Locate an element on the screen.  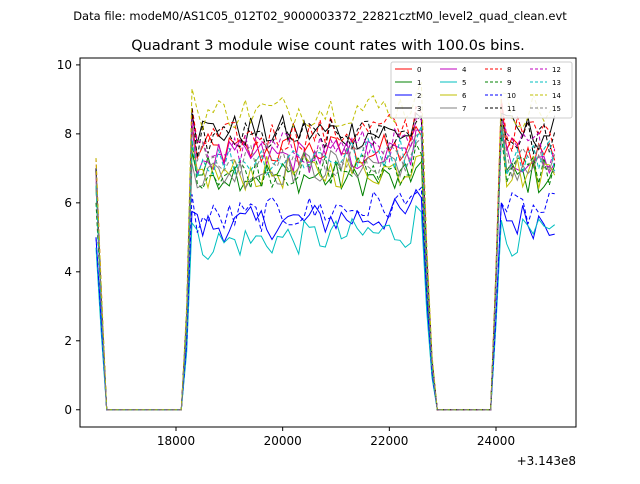
legend-label-10: 10 is located at coordinates (511, 96).